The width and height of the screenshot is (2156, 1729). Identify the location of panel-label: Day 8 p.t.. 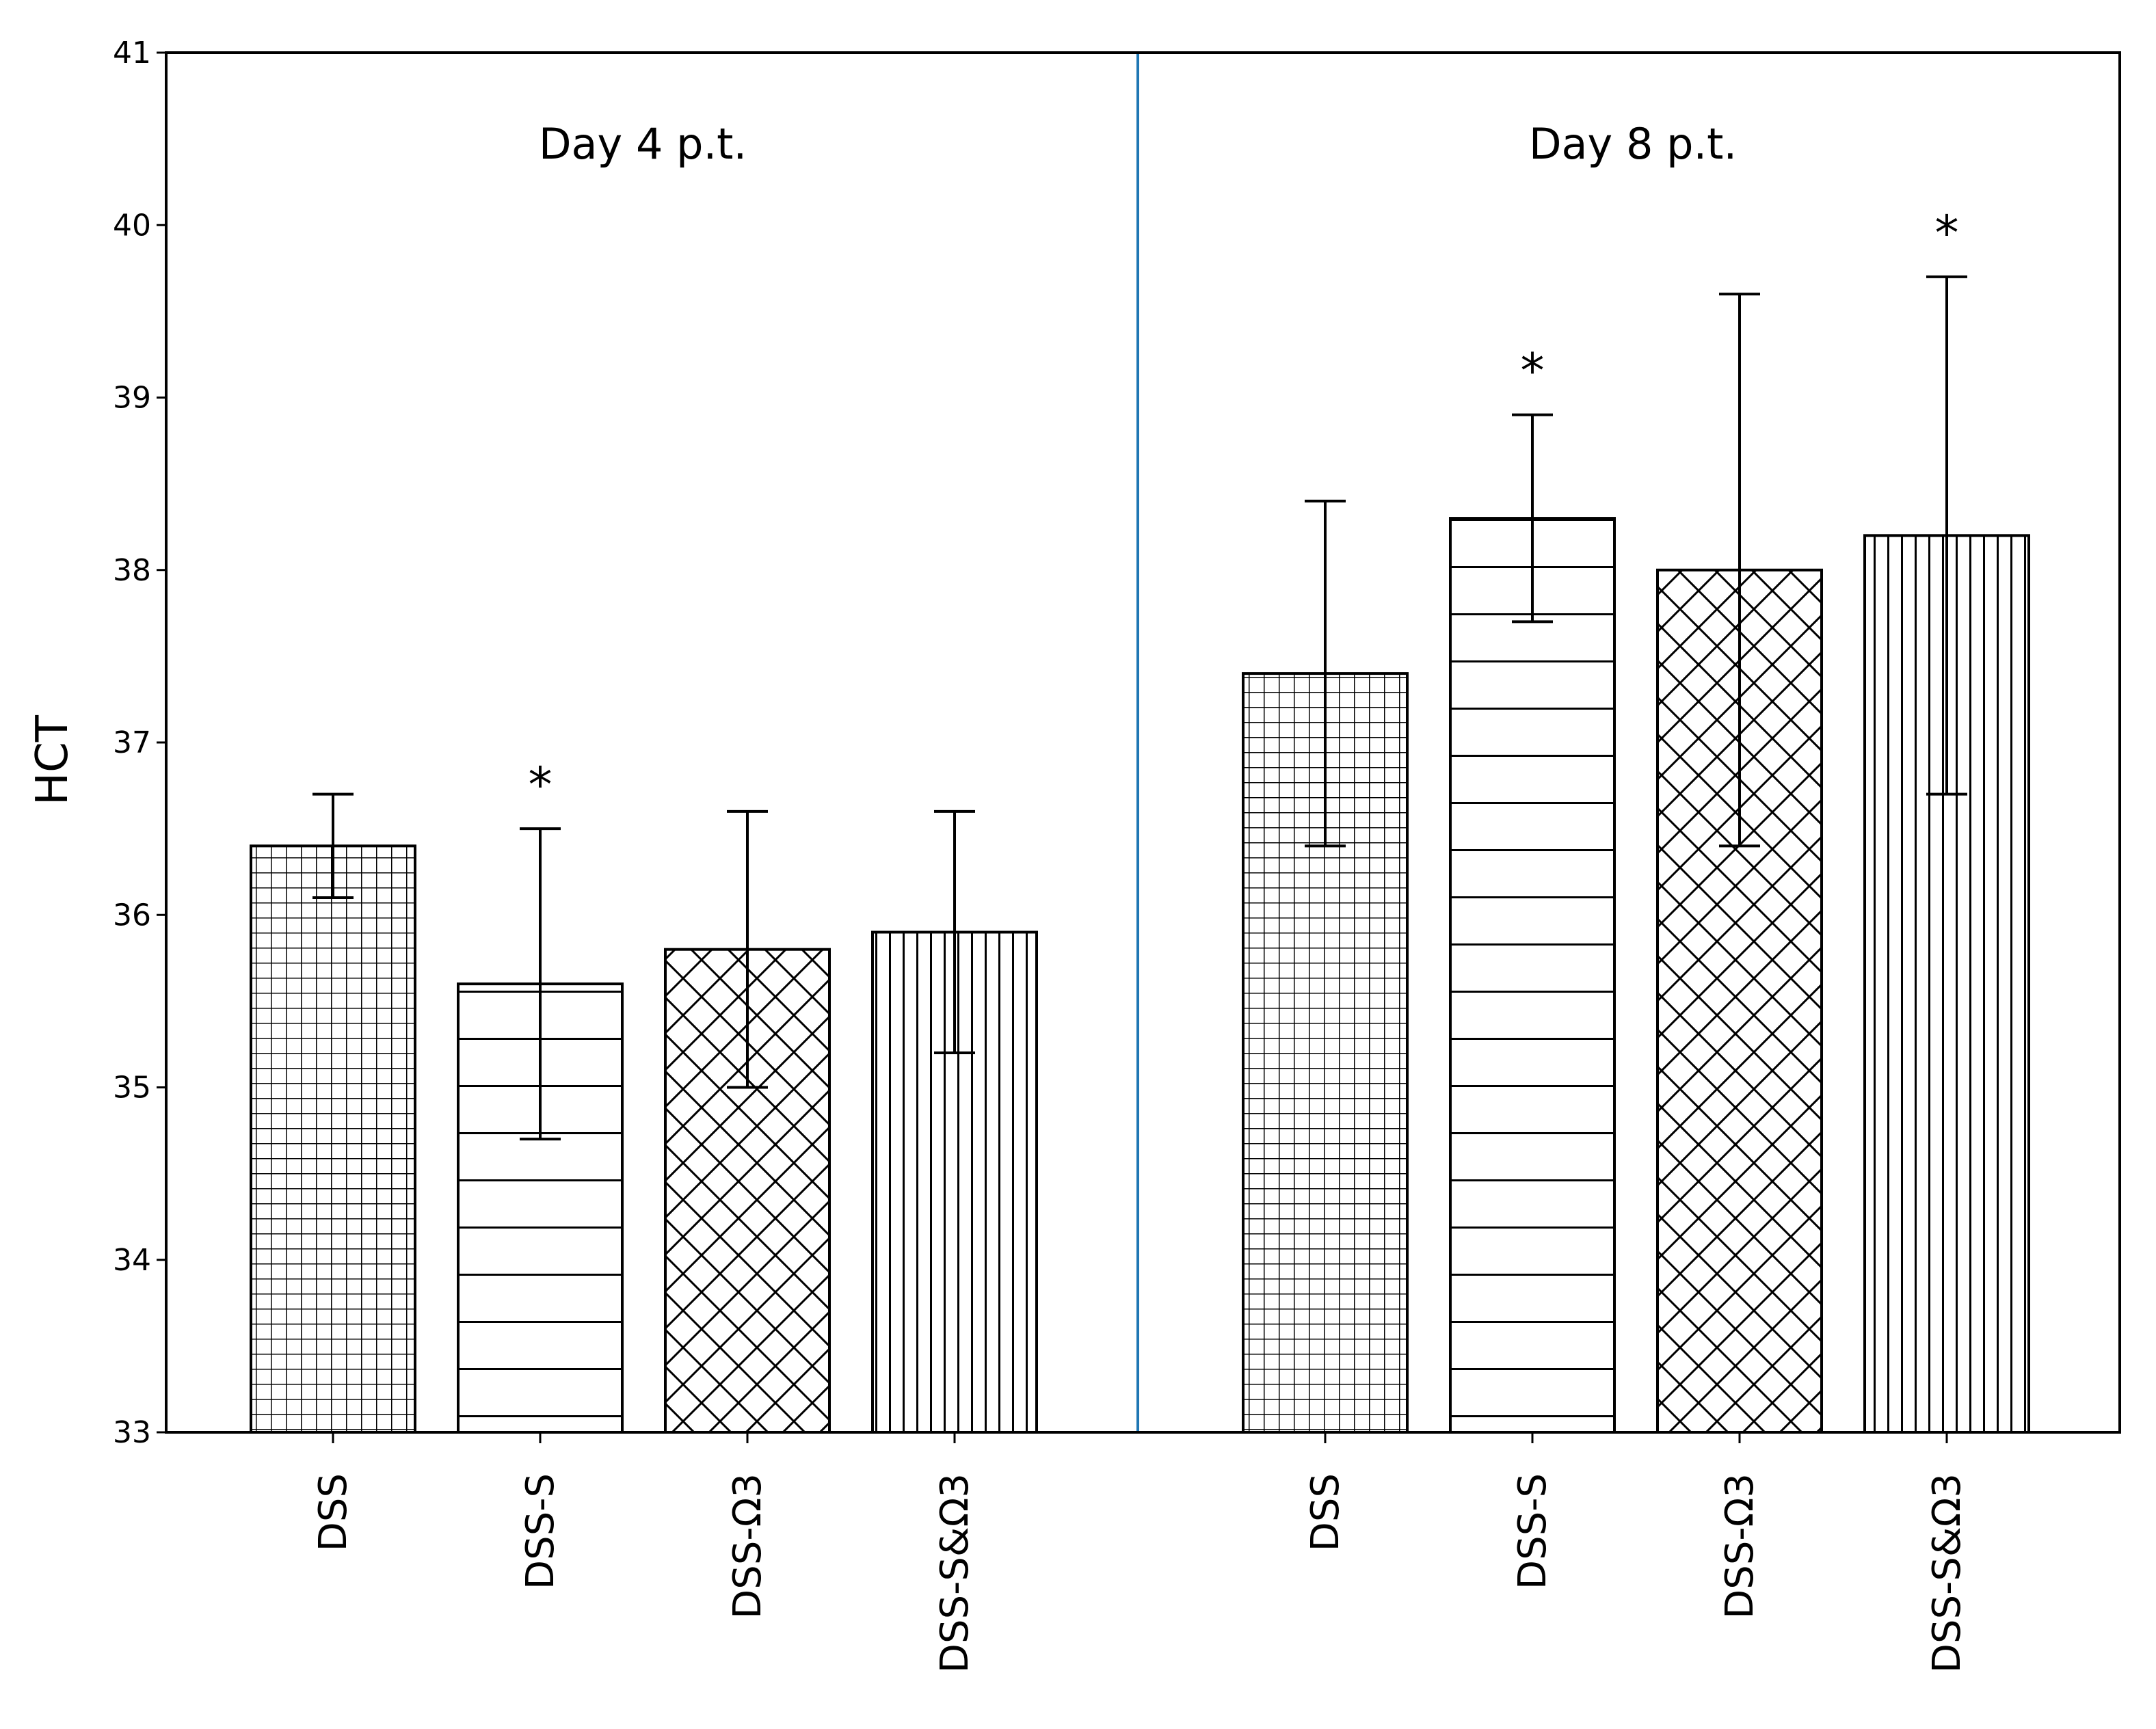
(1633, 144).